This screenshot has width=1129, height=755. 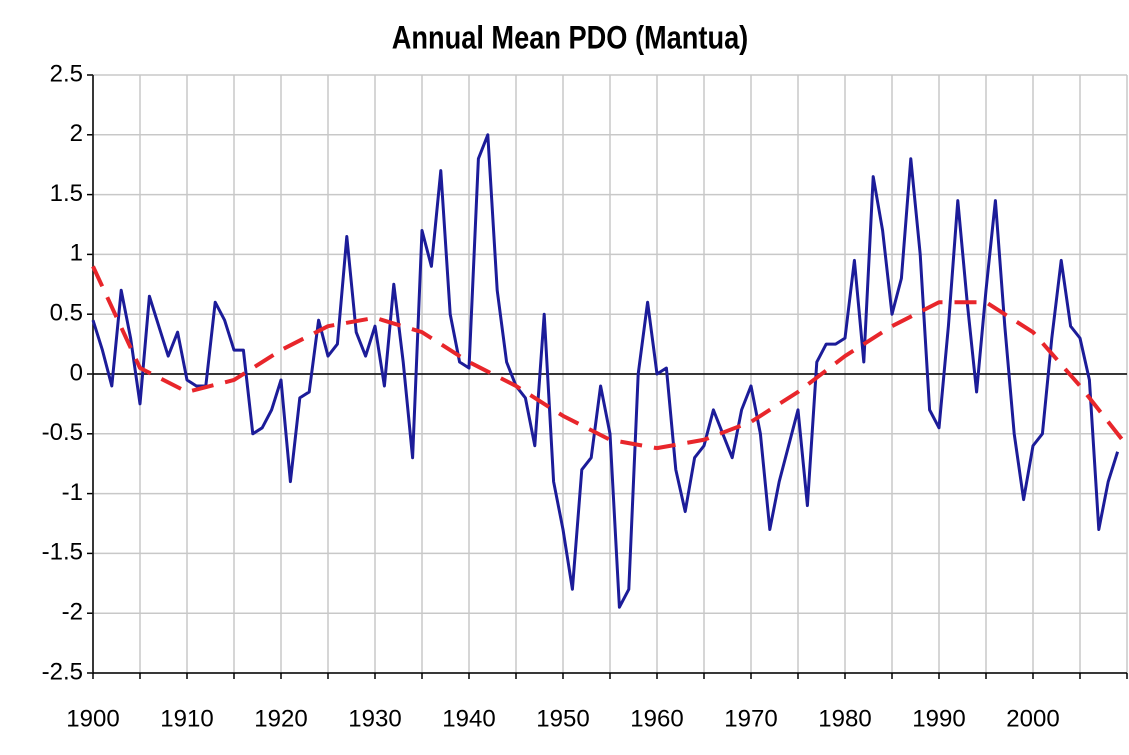 What do you see at coordinates (62, 552) in the screenshot?
I see `y-tick-label: -1.5` at bounding box center [62, 552].